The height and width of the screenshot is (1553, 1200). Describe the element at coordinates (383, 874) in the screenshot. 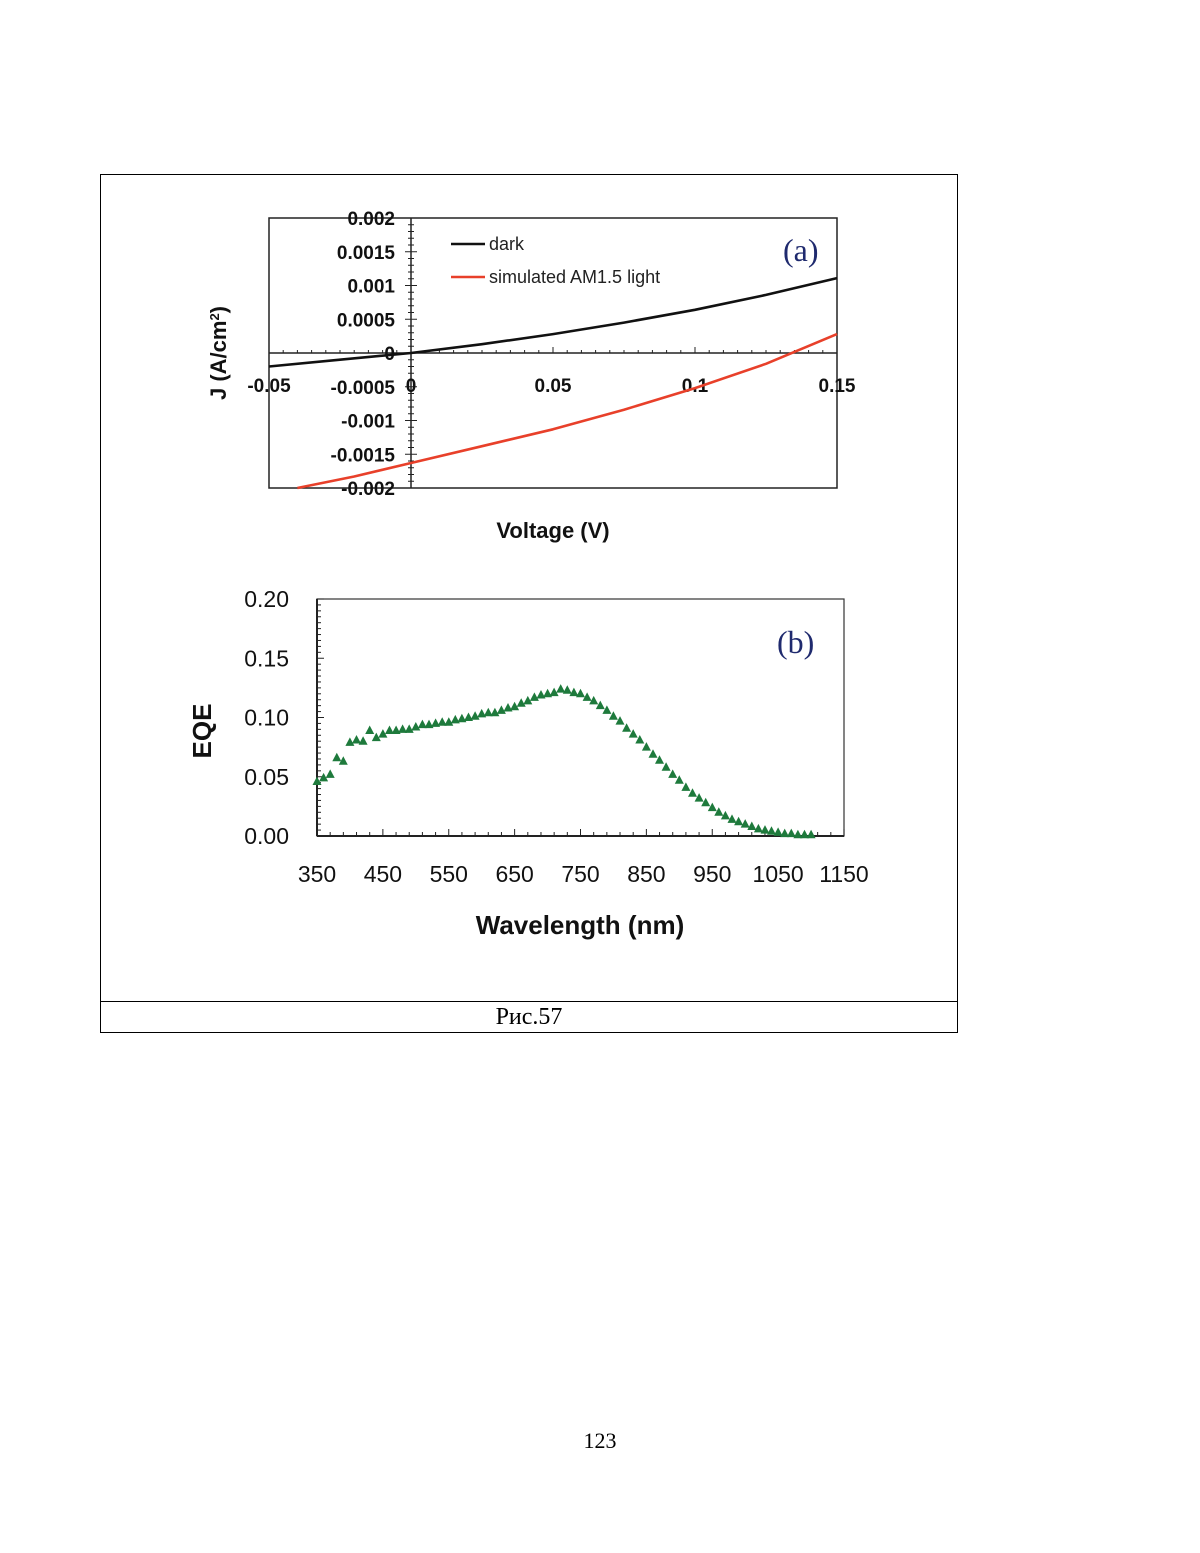

I see `x-tick-label-b: 450` at that location.